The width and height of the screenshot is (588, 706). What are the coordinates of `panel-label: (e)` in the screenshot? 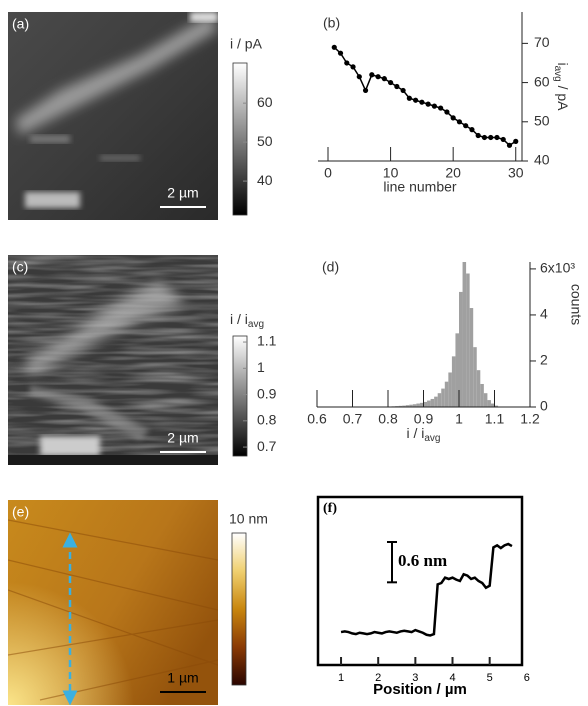 It's located at (20, 512).